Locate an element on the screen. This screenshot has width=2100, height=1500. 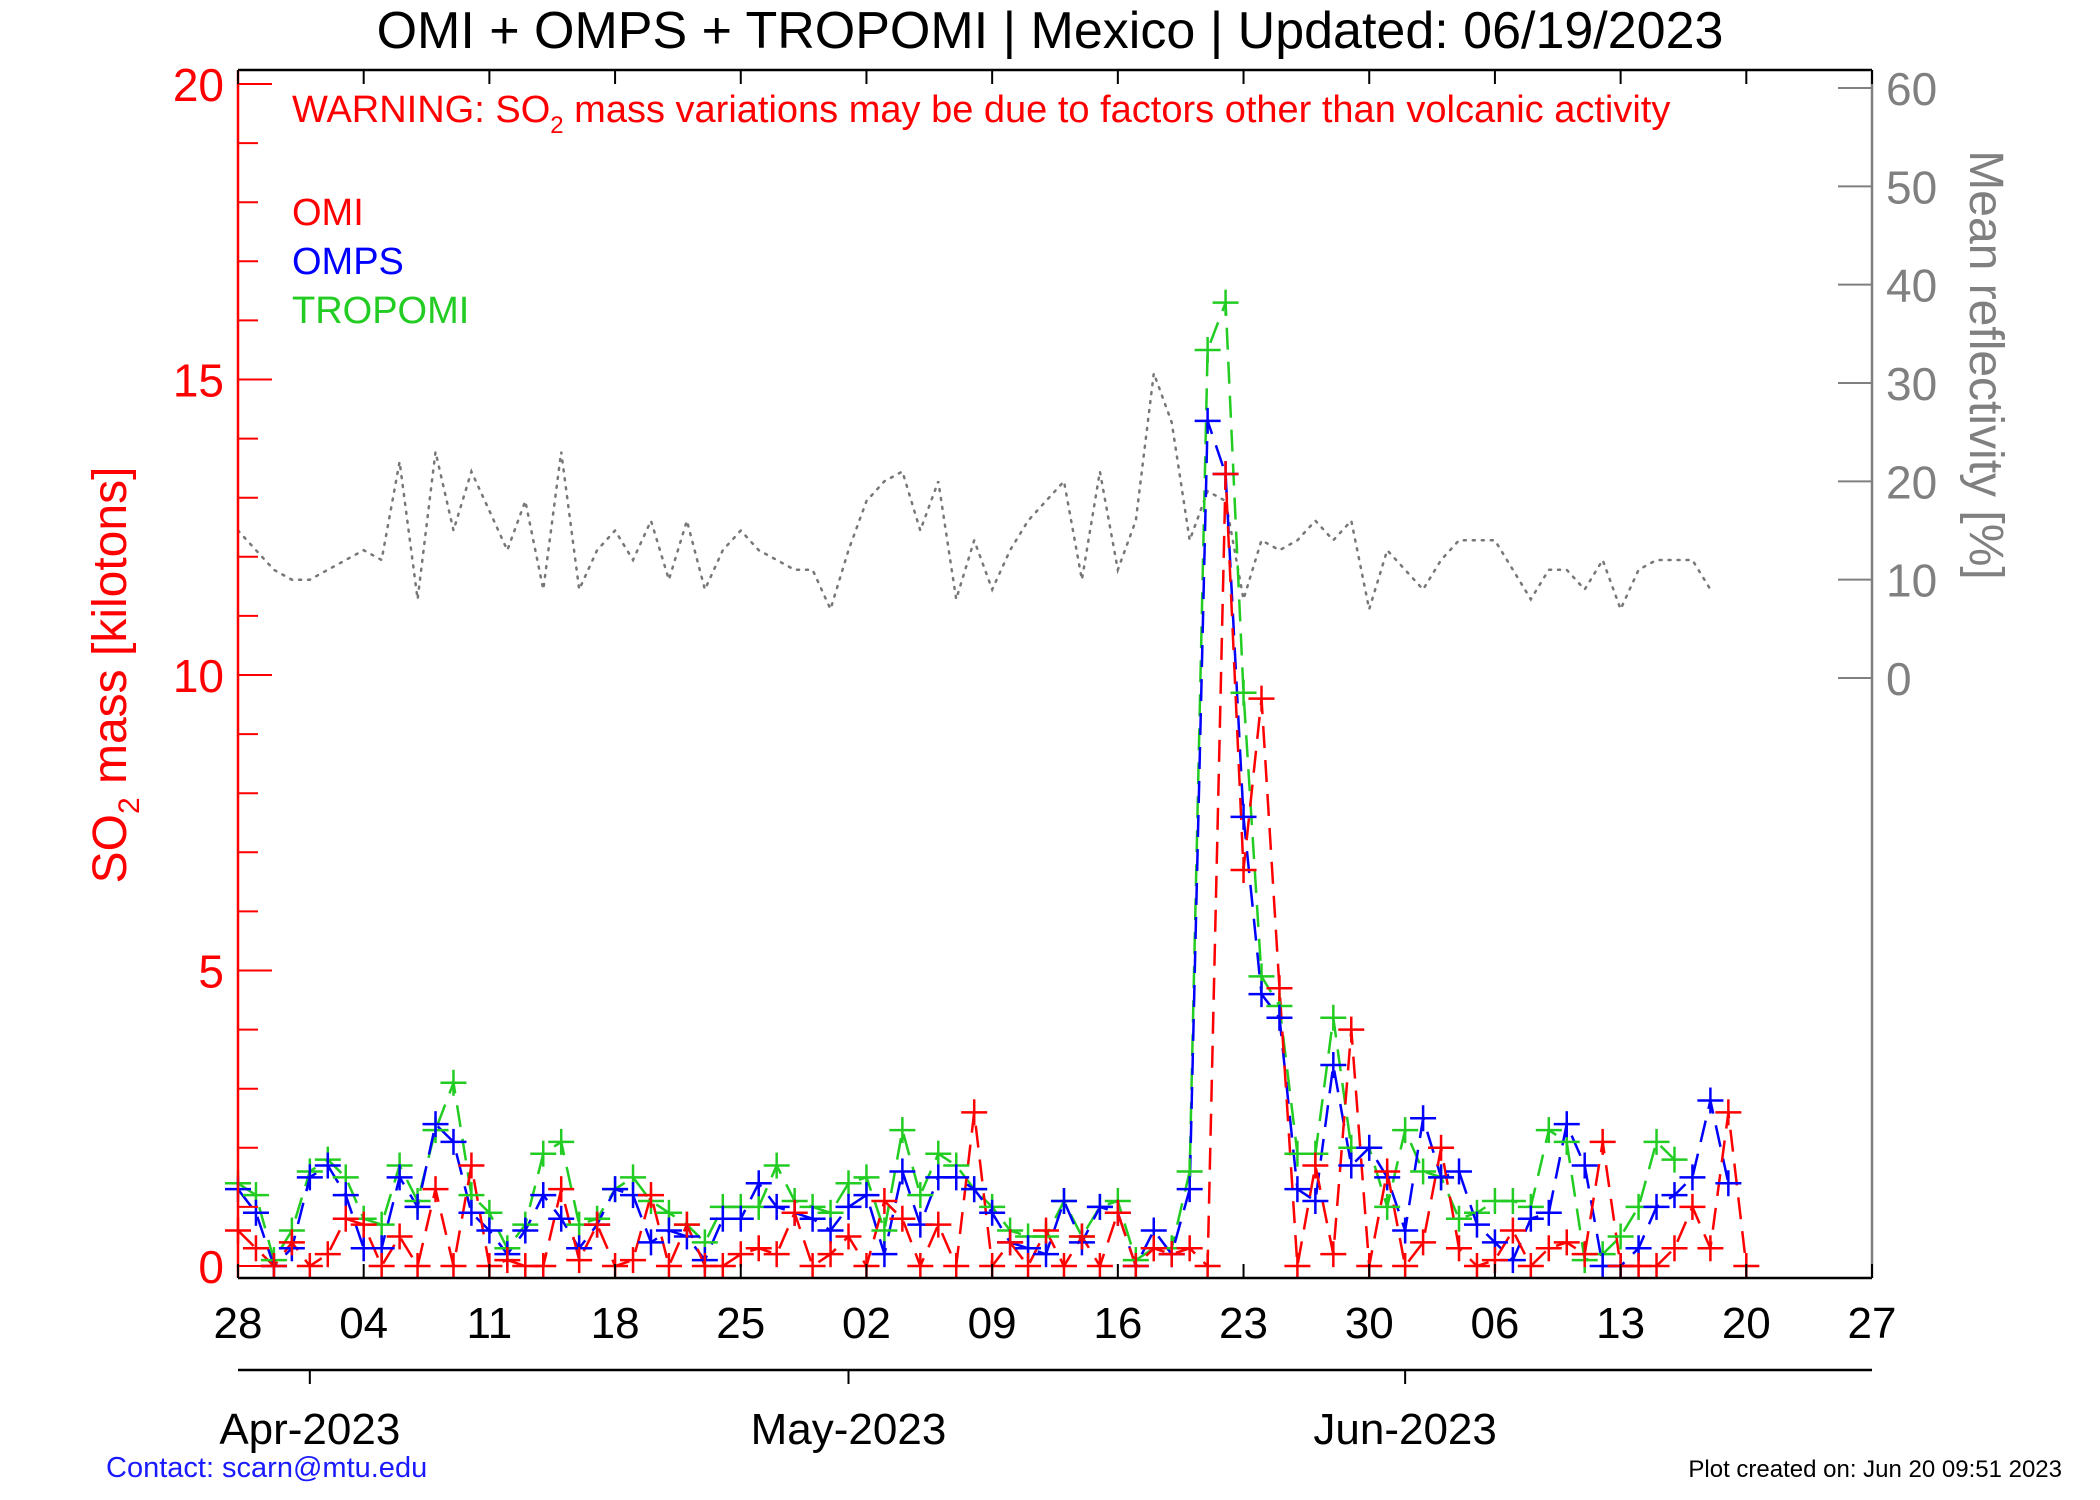
x-axis-tick-label: 09 is located at coordinates (992, 1323).